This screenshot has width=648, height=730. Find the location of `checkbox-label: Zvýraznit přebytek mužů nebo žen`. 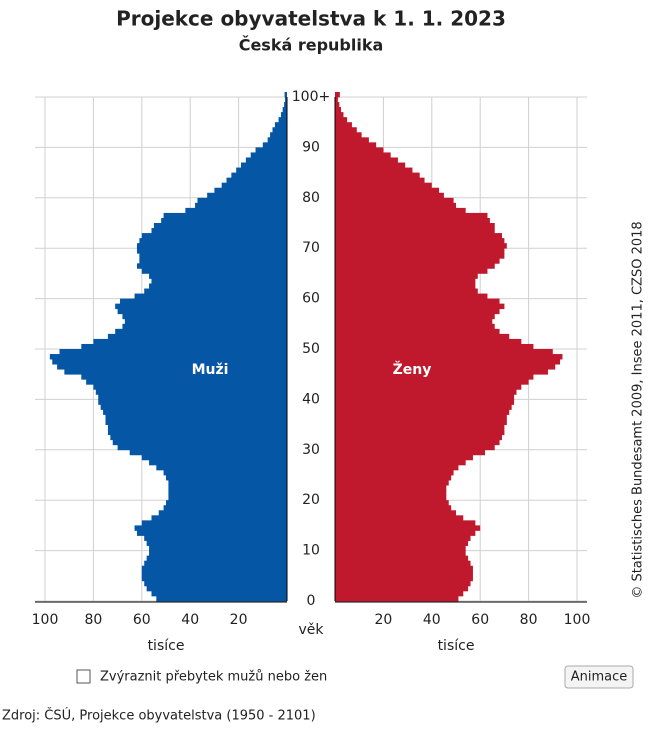

checkbox-label: Zvýraznit přebytek mužů nebo žen is located at coordinates (213, 677).